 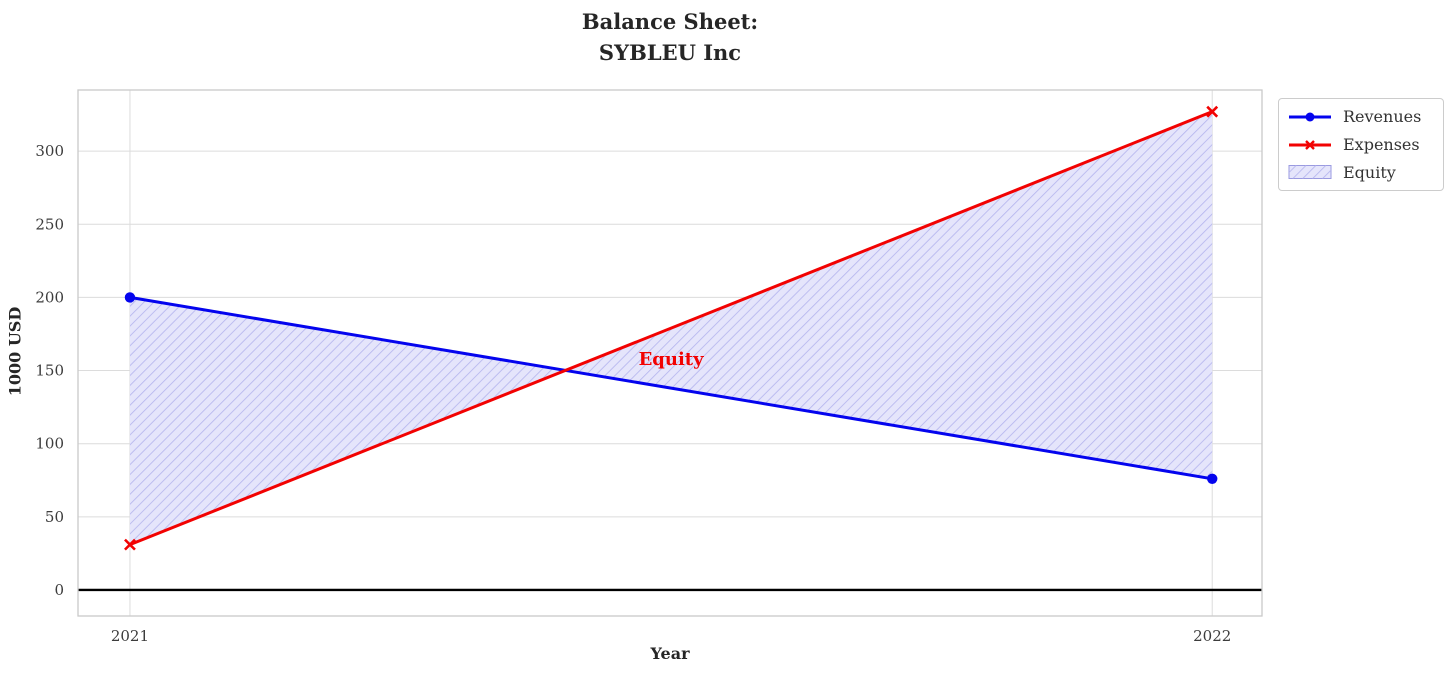 I want to click on expenses-line-sample-icon, so click(x=1310, y=144).